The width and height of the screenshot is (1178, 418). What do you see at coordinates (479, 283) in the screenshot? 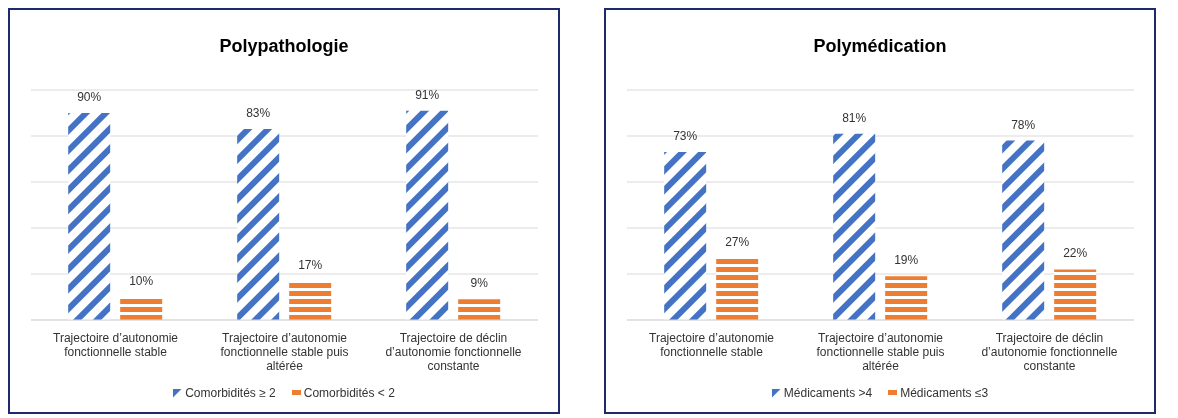
I see `data-label: 9%` at bounding box center [479, 283].